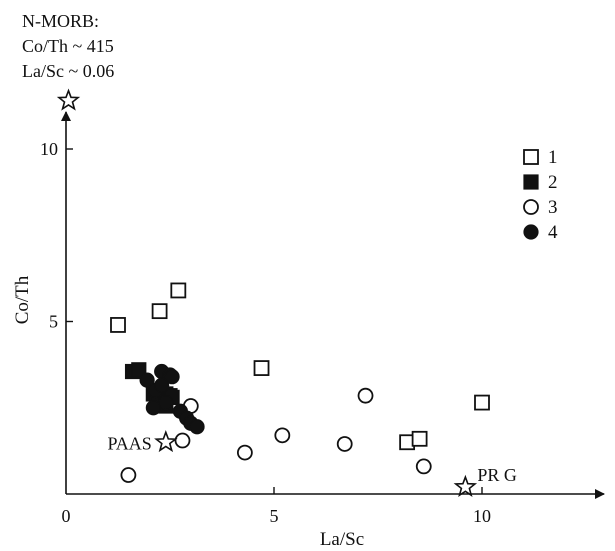  What do you see at coordinates (553, 207) in the screenshot?
I see `legend-label-3: 3` at bounding box center [553, 207].